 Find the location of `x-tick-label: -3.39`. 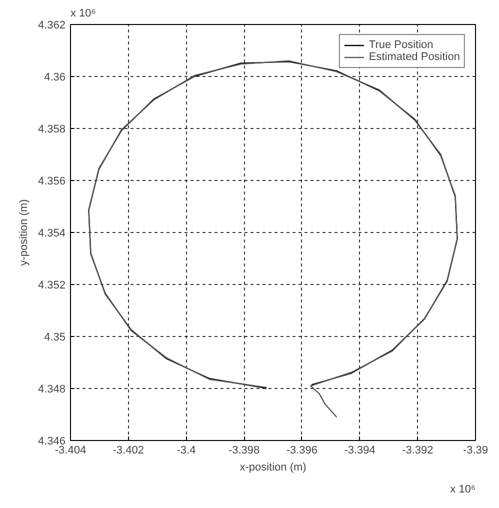

x-tick-label: -3.39 is located at coordinates (475, 450).